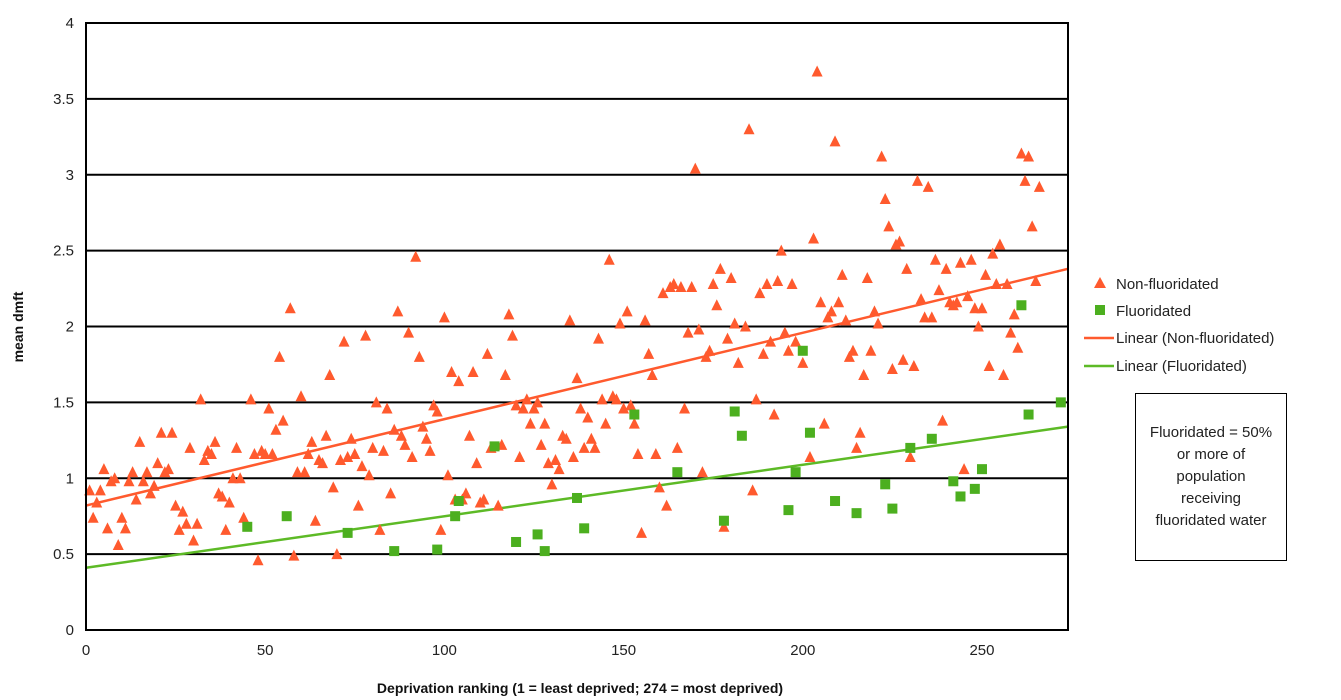 This screenshot has height=700, width=1341. What do you see at coordinates (86, 650) in the screenshot?
I see `x-tick-label: 0` at bounding box center [86, 650].